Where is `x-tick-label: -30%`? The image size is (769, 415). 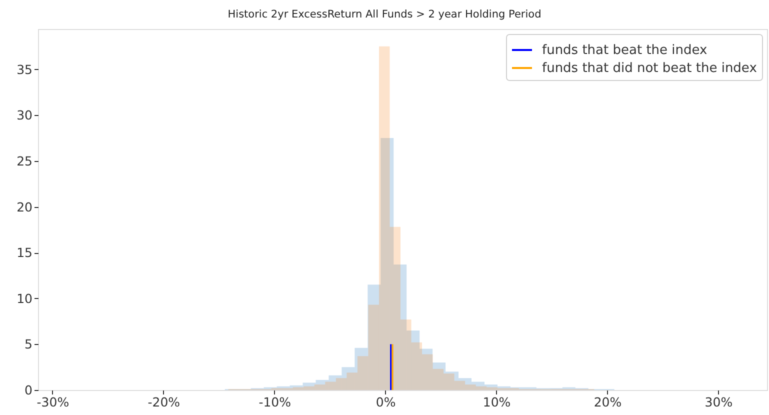
x-tick-label: -30% is located at coordinates (53, 402).